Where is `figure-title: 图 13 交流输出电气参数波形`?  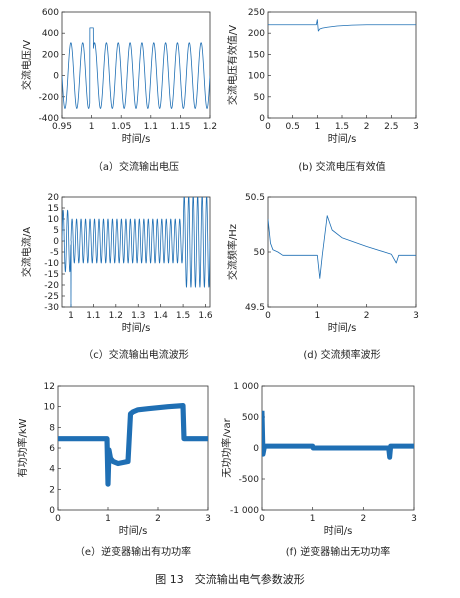
figure-title: 图 13 交流输出电气参数波形 is located at coordinates (230, 579).